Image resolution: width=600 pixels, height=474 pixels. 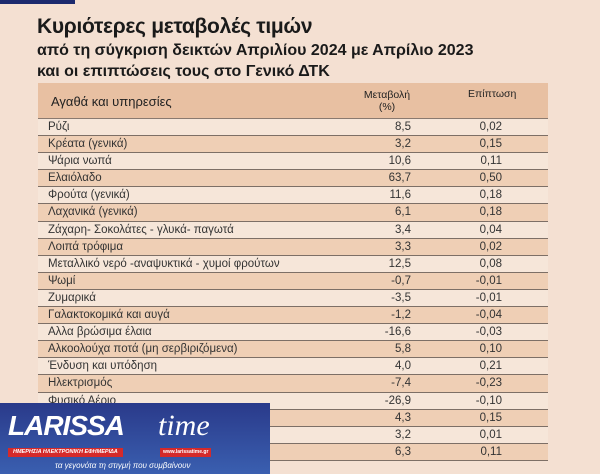 What do you see at coordinates (403, 212) in the screenshot?
I see `change-value: 6,1` at bounding box center [403, 212].